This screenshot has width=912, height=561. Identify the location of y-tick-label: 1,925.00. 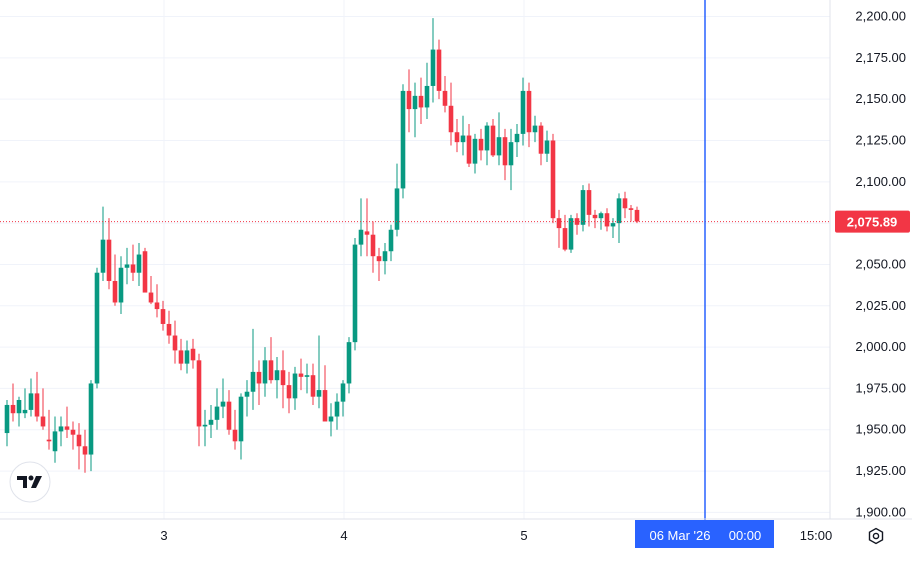
(880, 470).